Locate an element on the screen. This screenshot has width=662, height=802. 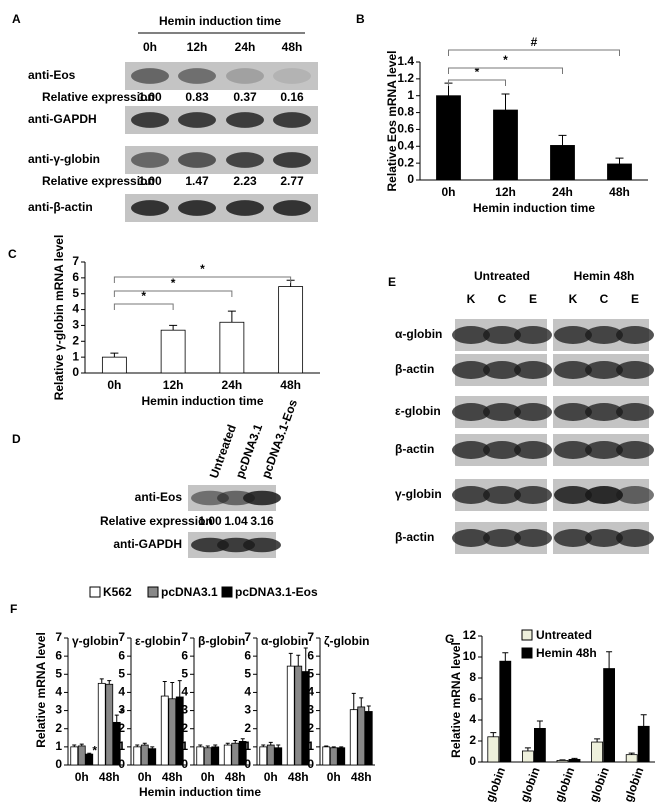
relative-value: 0.16 is located at coordinates (292, 97).